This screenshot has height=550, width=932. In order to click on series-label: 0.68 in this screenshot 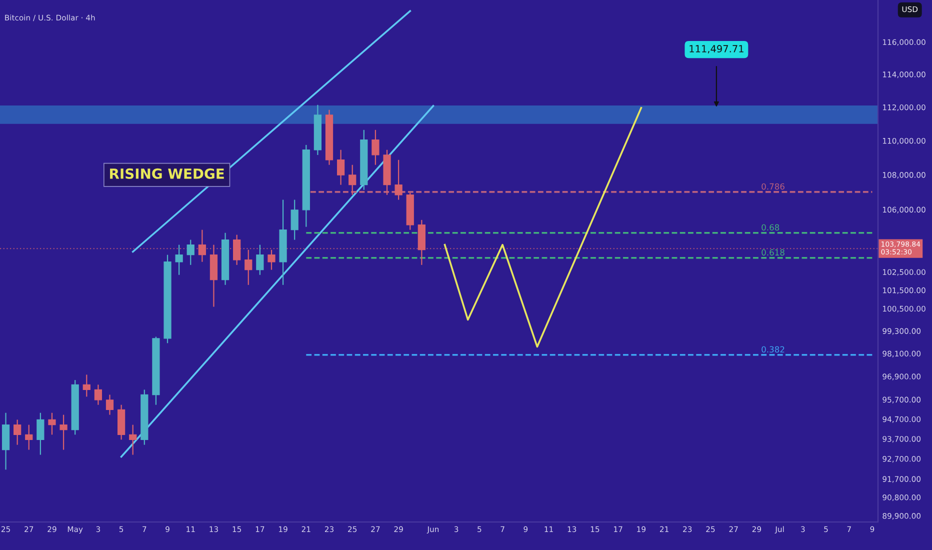, I will do `click(771, 227)`.